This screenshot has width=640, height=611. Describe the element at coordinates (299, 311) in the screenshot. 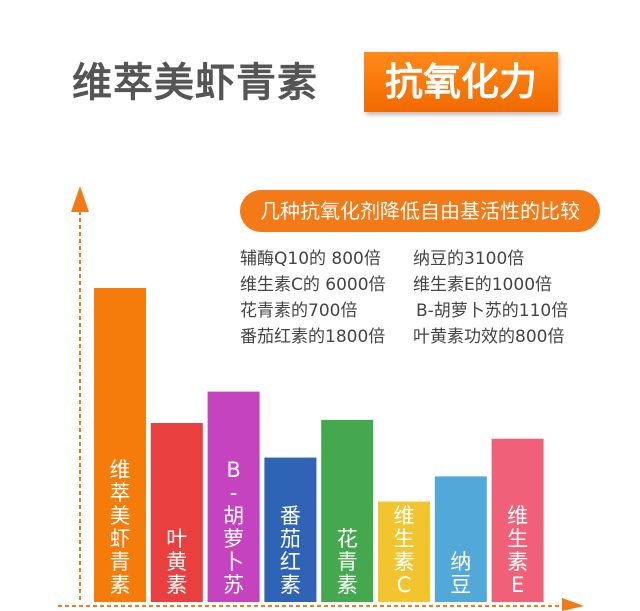

I see `fact-item: 花青素的700倍` at that location.